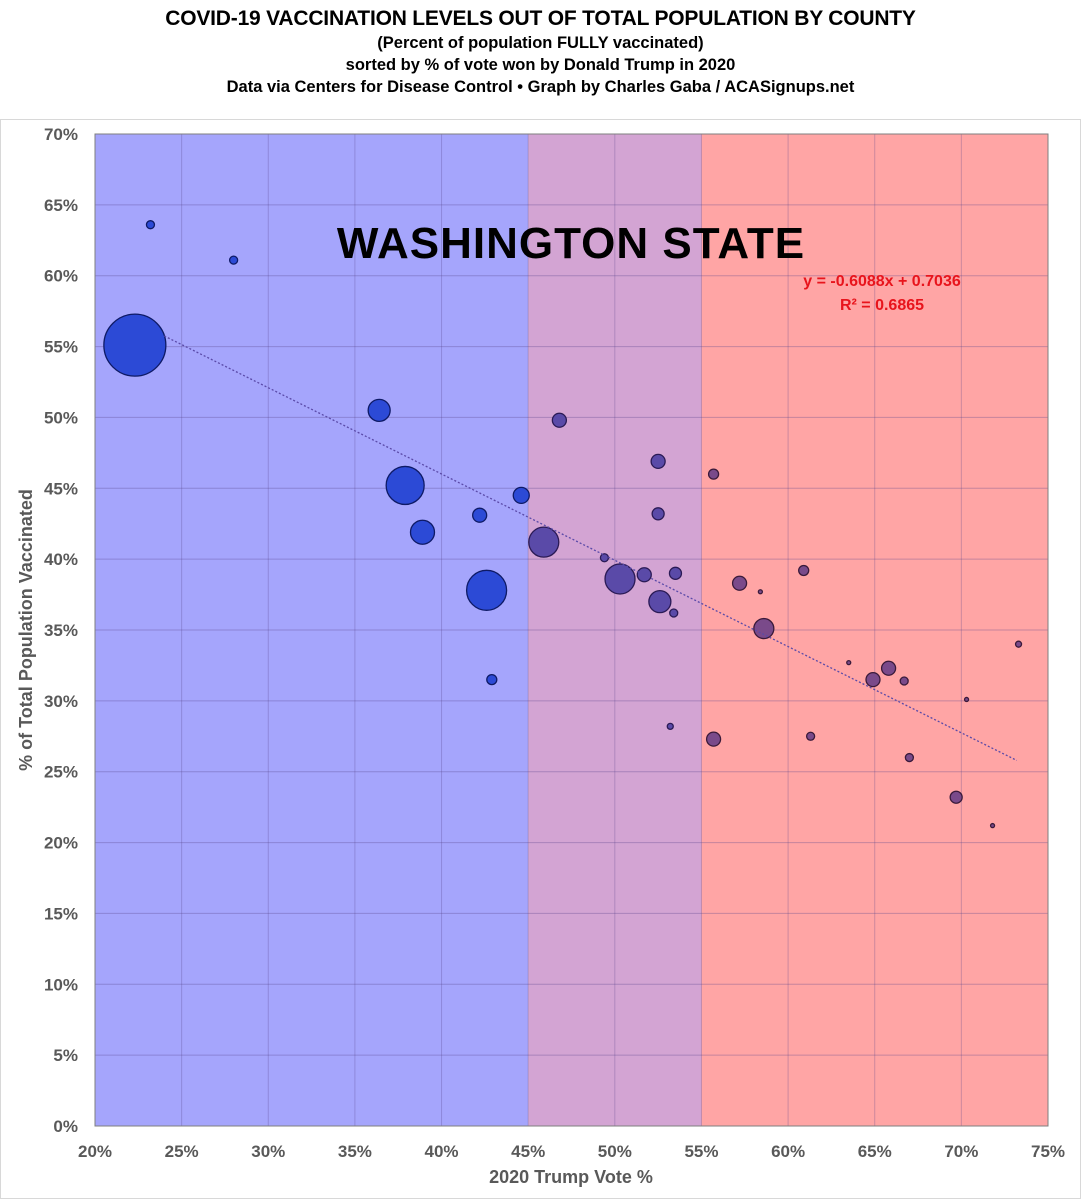 The width and height of the screenshot is (1081, 1200). I want to click on x-tick-label: 55%, so click(701, 1151).